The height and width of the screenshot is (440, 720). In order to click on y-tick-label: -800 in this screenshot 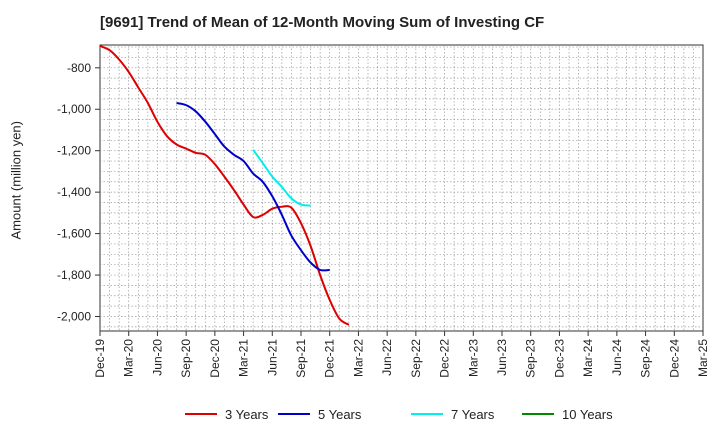, I will do `click(79, 68)`.